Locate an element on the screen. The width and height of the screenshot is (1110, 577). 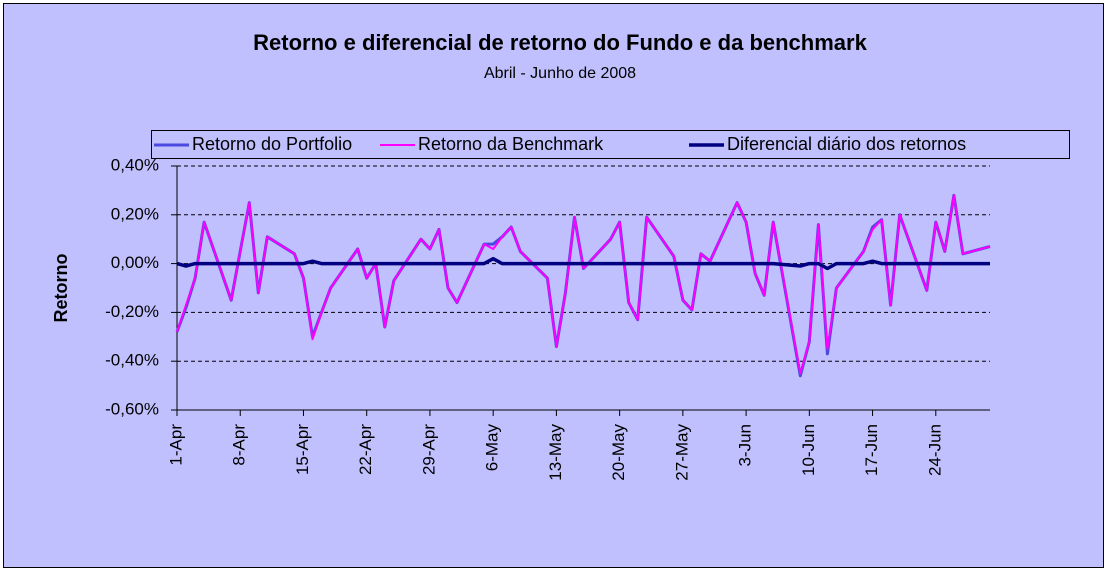
legend is located at coordinates (610, 144).